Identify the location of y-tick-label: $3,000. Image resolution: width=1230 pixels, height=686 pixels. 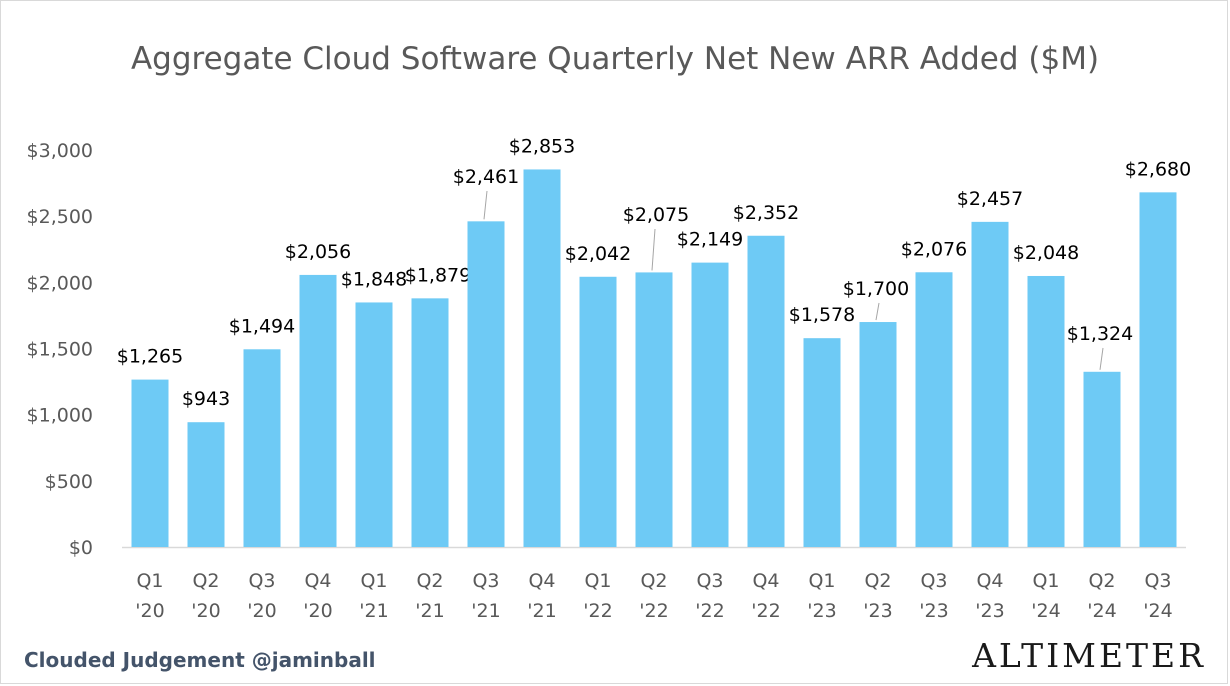
(60, 151).